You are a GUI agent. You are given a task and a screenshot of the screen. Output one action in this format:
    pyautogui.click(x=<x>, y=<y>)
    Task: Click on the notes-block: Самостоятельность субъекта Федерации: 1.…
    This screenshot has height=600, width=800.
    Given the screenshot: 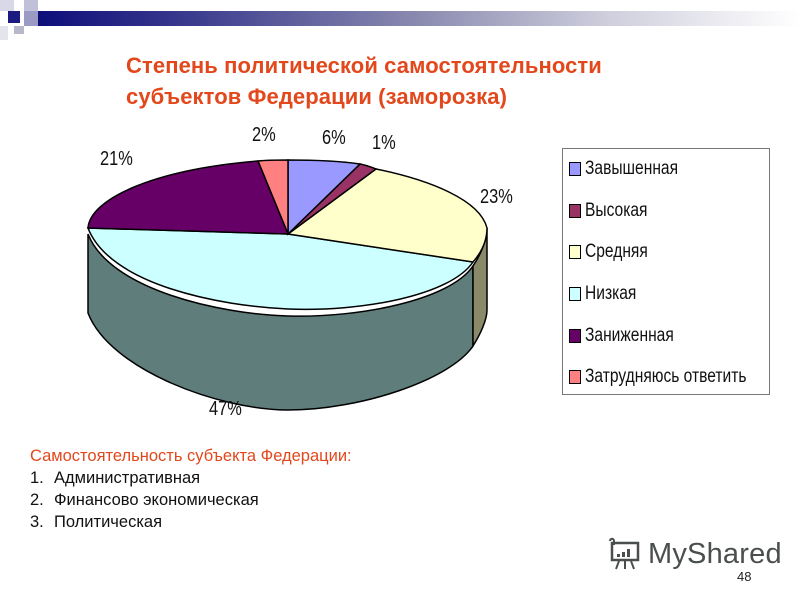 What is the action you would take?
    pyautogui.click(x=191, y=489)
    